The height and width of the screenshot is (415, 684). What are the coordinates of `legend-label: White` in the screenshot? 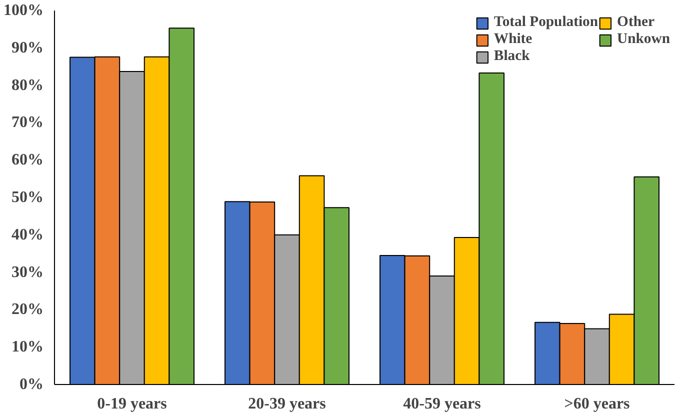 It's located at (513, 39).